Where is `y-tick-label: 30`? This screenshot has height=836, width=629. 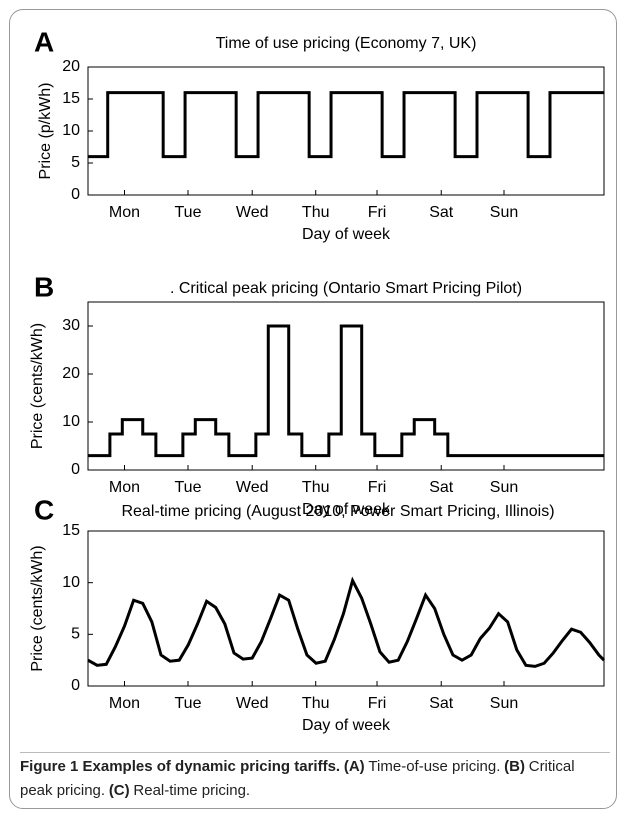
y-tick-label: 30 is located at coordinates (71, 325).